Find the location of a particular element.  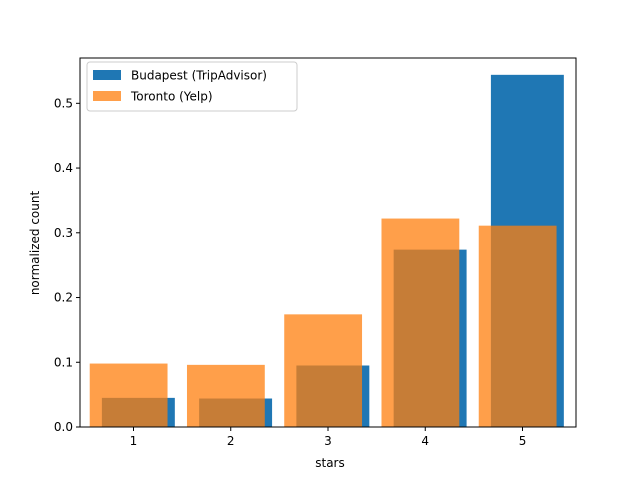

x-tick-label: 2 is located at coordinates (231, 441).